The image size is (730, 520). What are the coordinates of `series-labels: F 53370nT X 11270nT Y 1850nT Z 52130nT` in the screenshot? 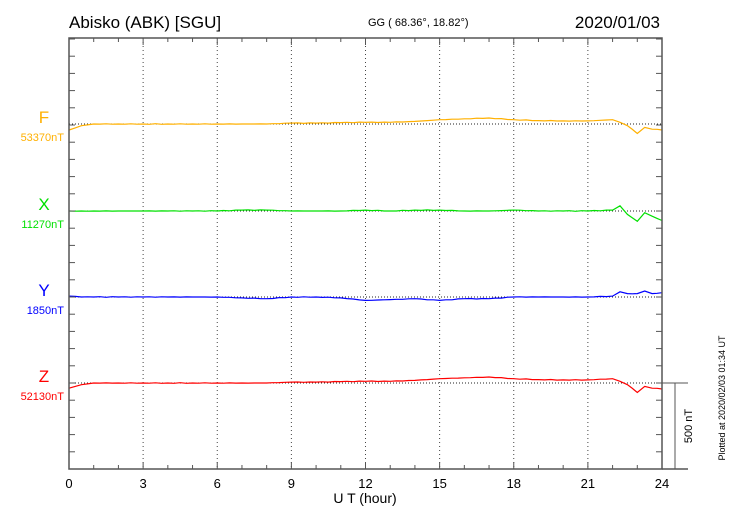 It's located at (43, 255).